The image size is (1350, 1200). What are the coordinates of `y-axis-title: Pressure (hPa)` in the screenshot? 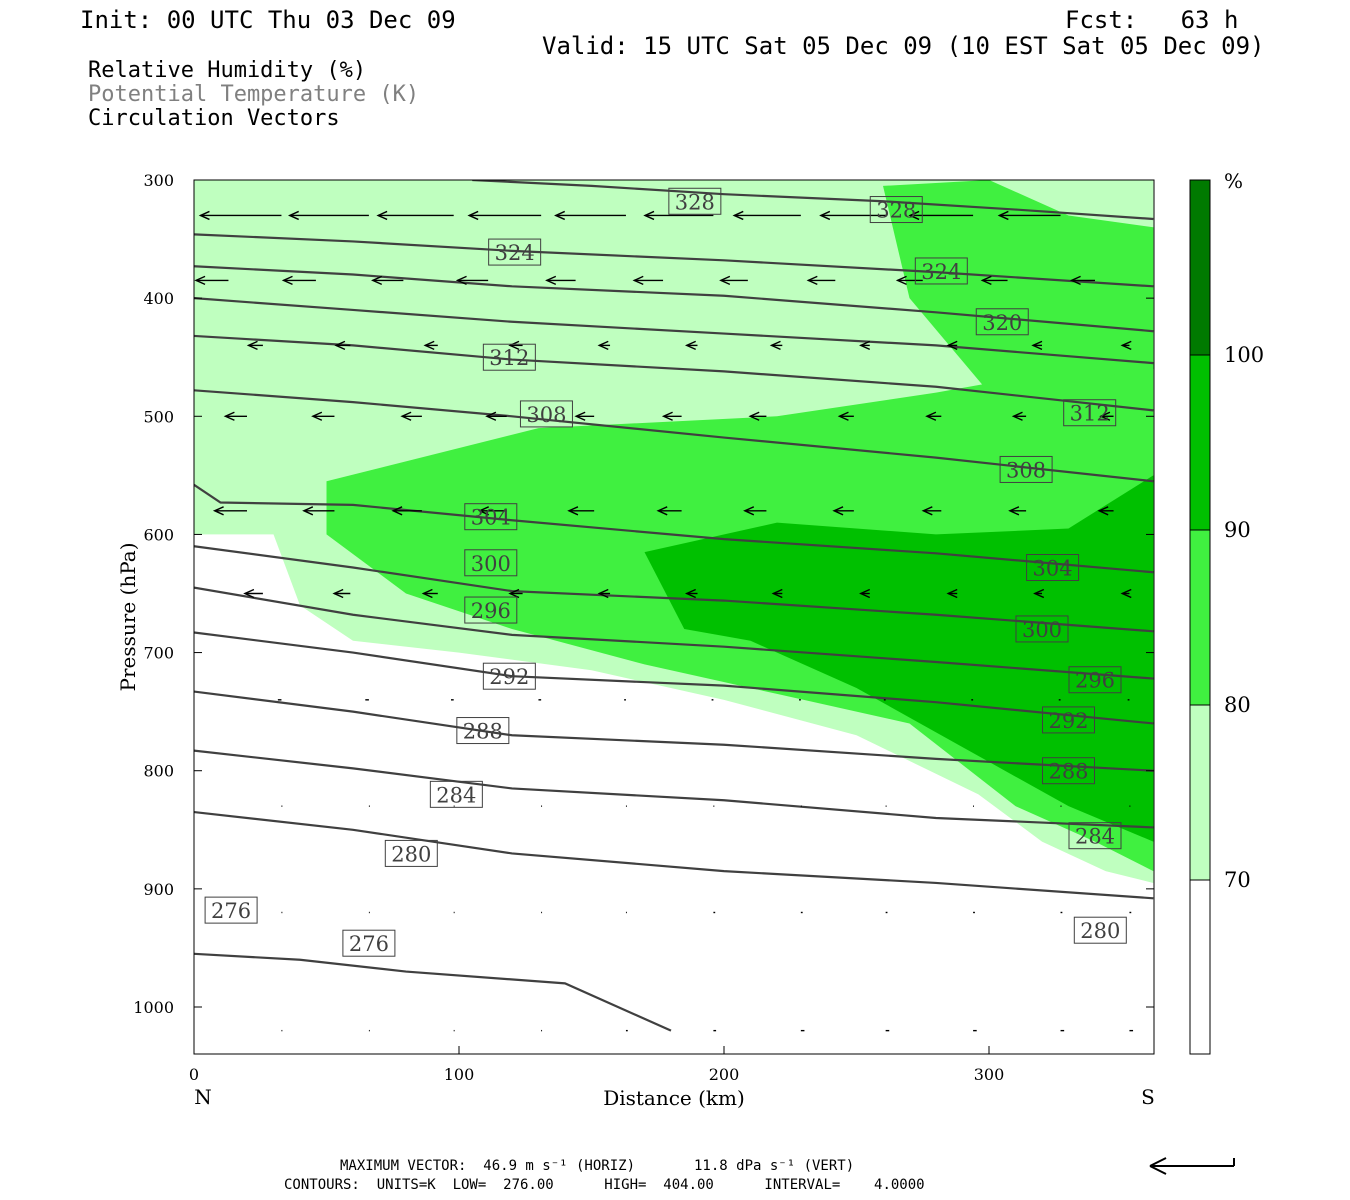 It's located at (128, 617).